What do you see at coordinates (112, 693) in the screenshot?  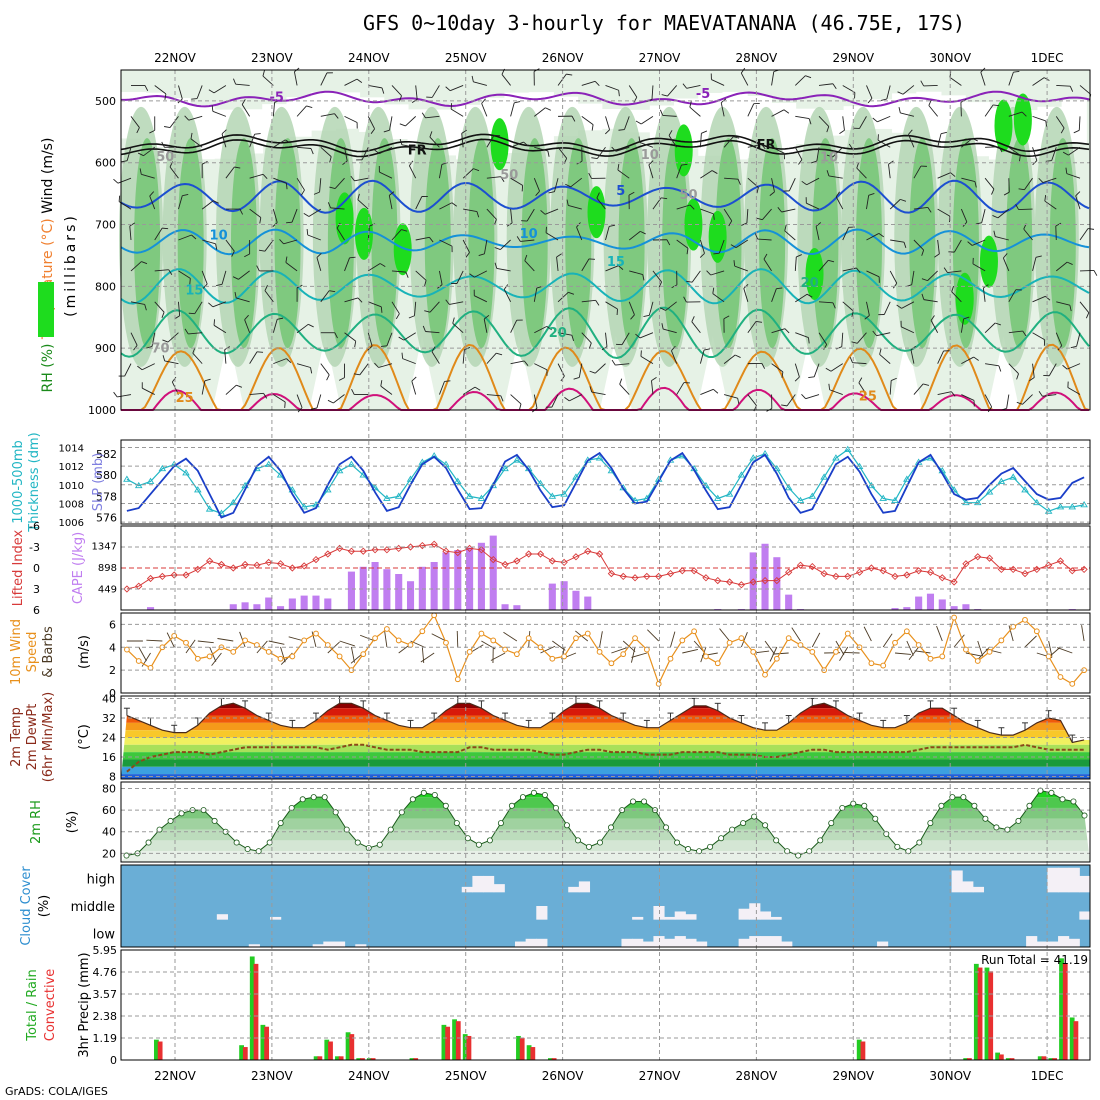 I see `wind-tick-label: 0` at bounding box center [112, 693].